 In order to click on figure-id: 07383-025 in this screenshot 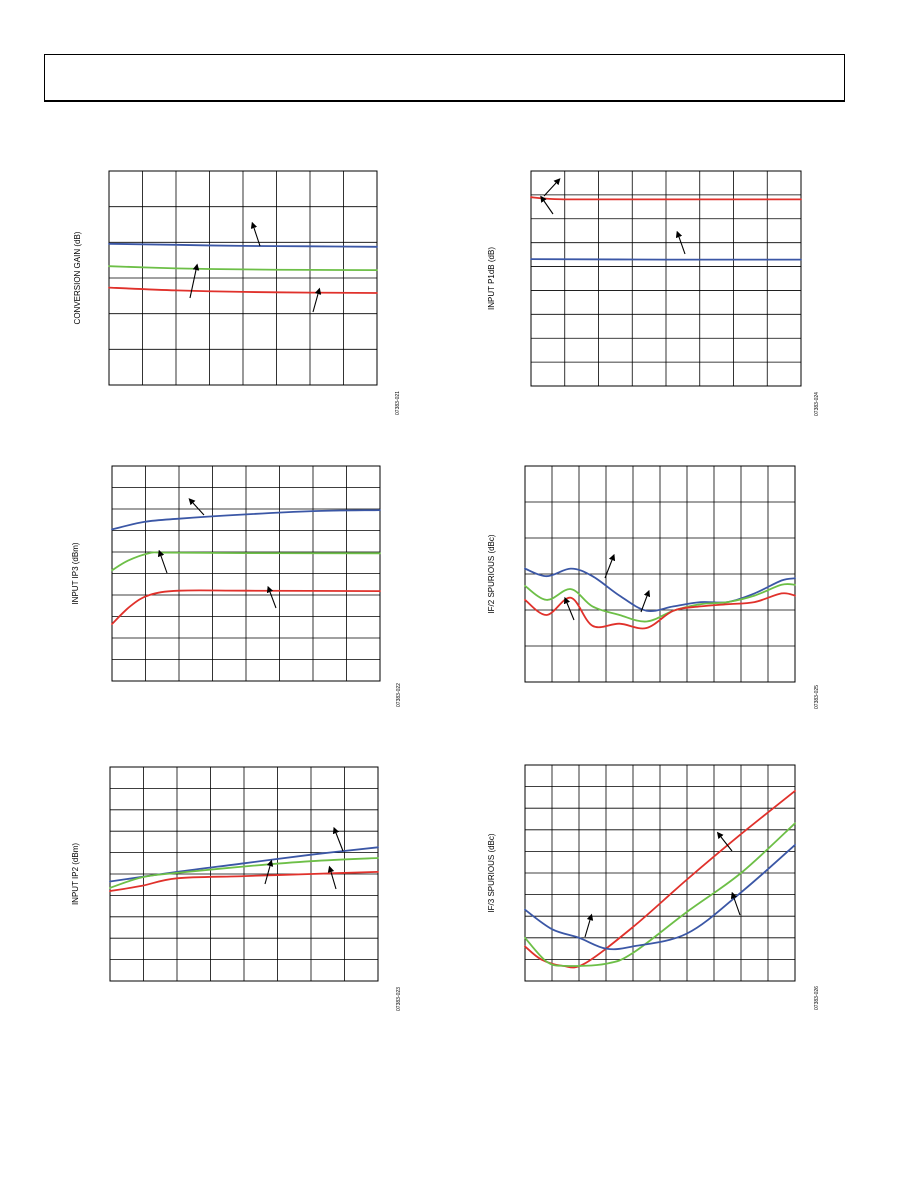, I will do `click(817, 697)`.